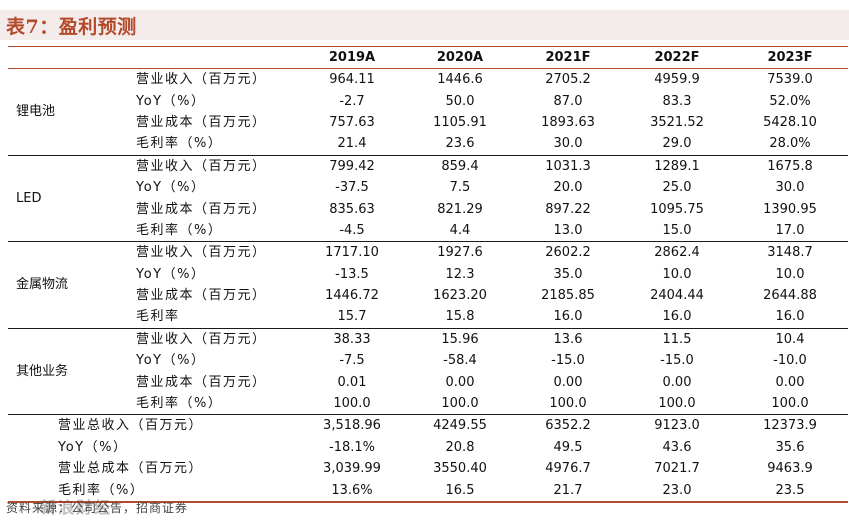  I want to click on table-row: 营业成本（百万元） 0.01 0.00 0.00 0.00 0.00, so click(428, 381).